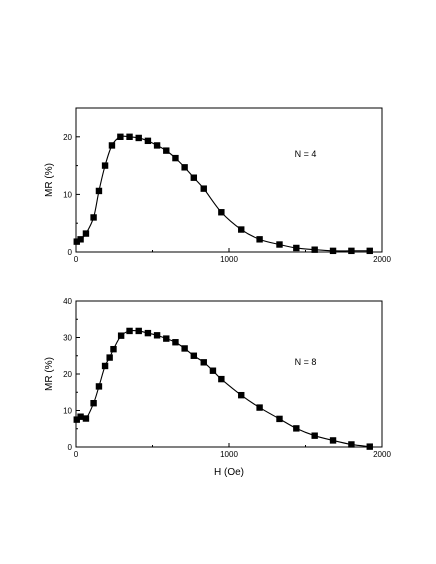 This screenshot has width=436, height=564. Describe the element at coordinates (223, 388) in the screenshot. I see `bottom-panel-series-line` at that location.